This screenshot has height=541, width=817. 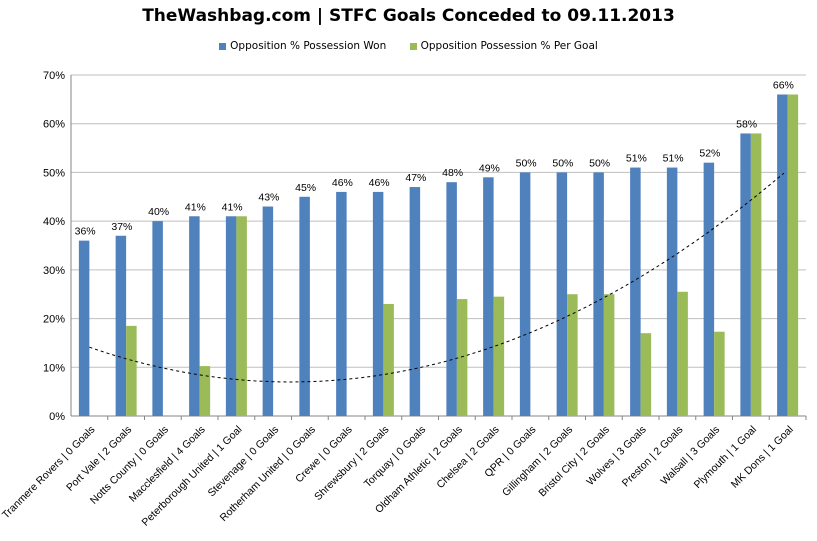 What do you see at coordinates (57, 417) in the screenshot?
I see `y-tick-label: 0%` at bounding box center [57, 417].